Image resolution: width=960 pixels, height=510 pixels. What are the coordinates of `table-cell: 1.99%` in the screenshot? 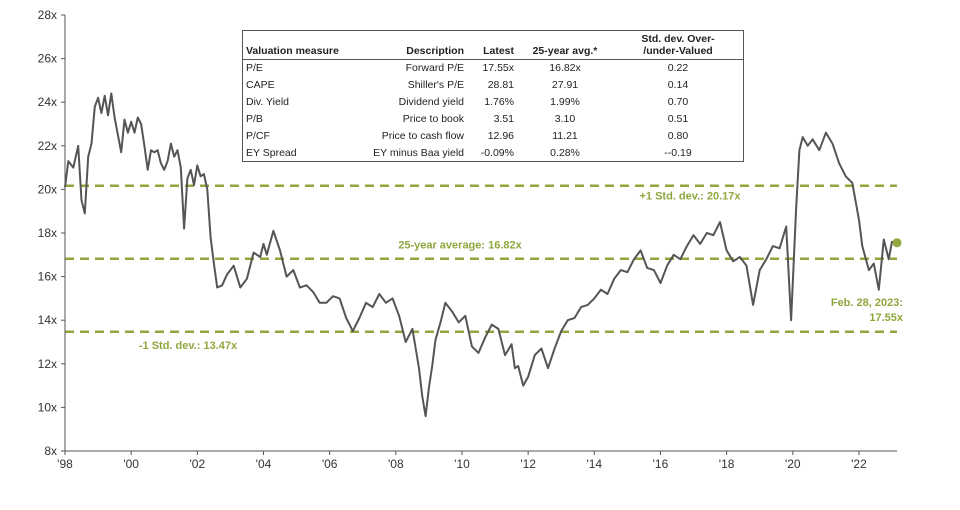 It's located at (565, 102).